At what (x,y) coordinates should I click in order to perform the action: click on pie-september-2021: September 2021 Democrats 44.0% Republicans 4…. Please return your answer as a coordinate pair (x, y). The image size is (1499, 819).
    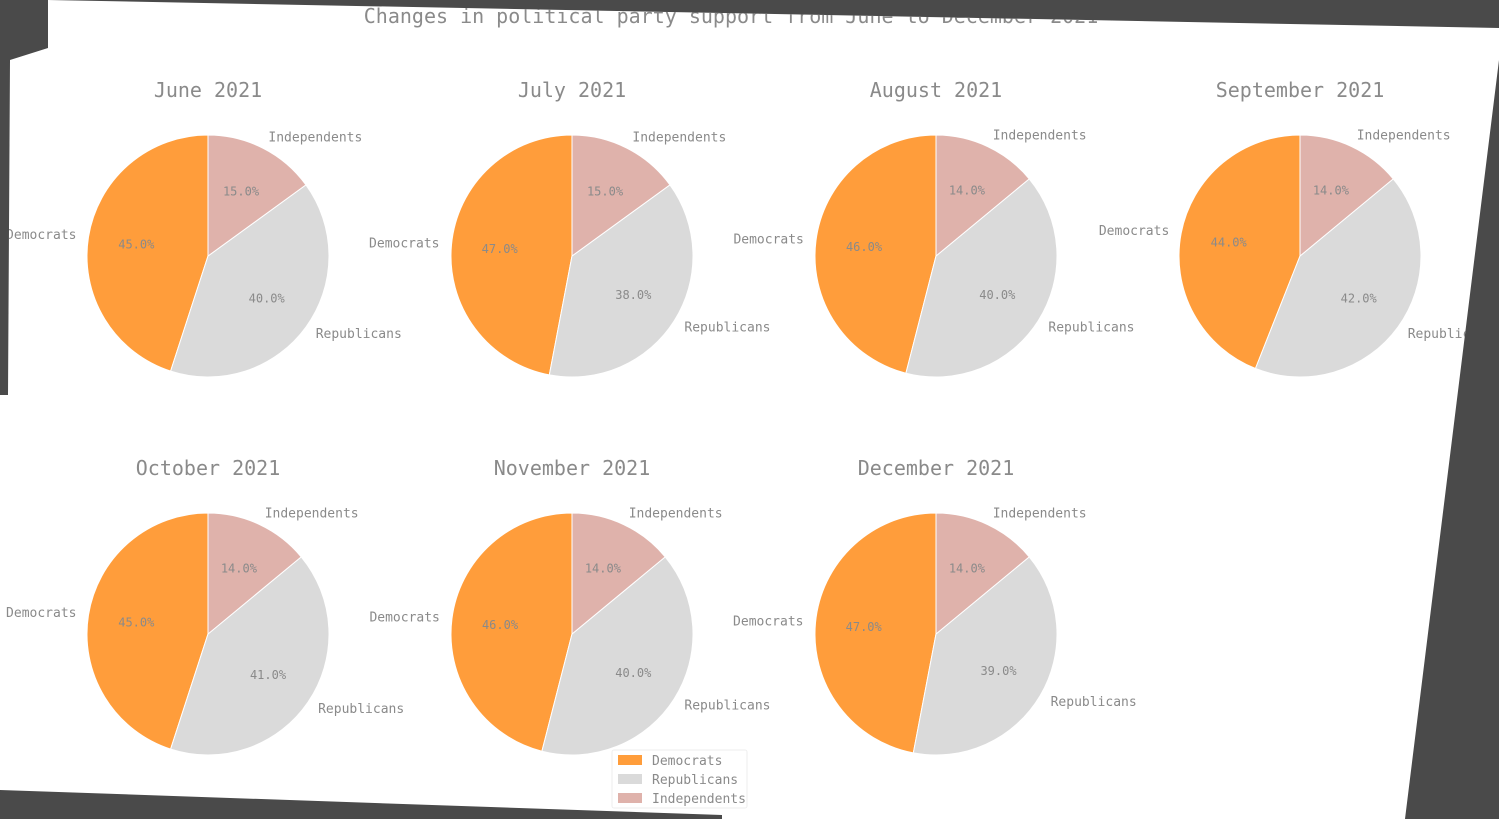
    Looking at the image, I should click on (1296, 228).